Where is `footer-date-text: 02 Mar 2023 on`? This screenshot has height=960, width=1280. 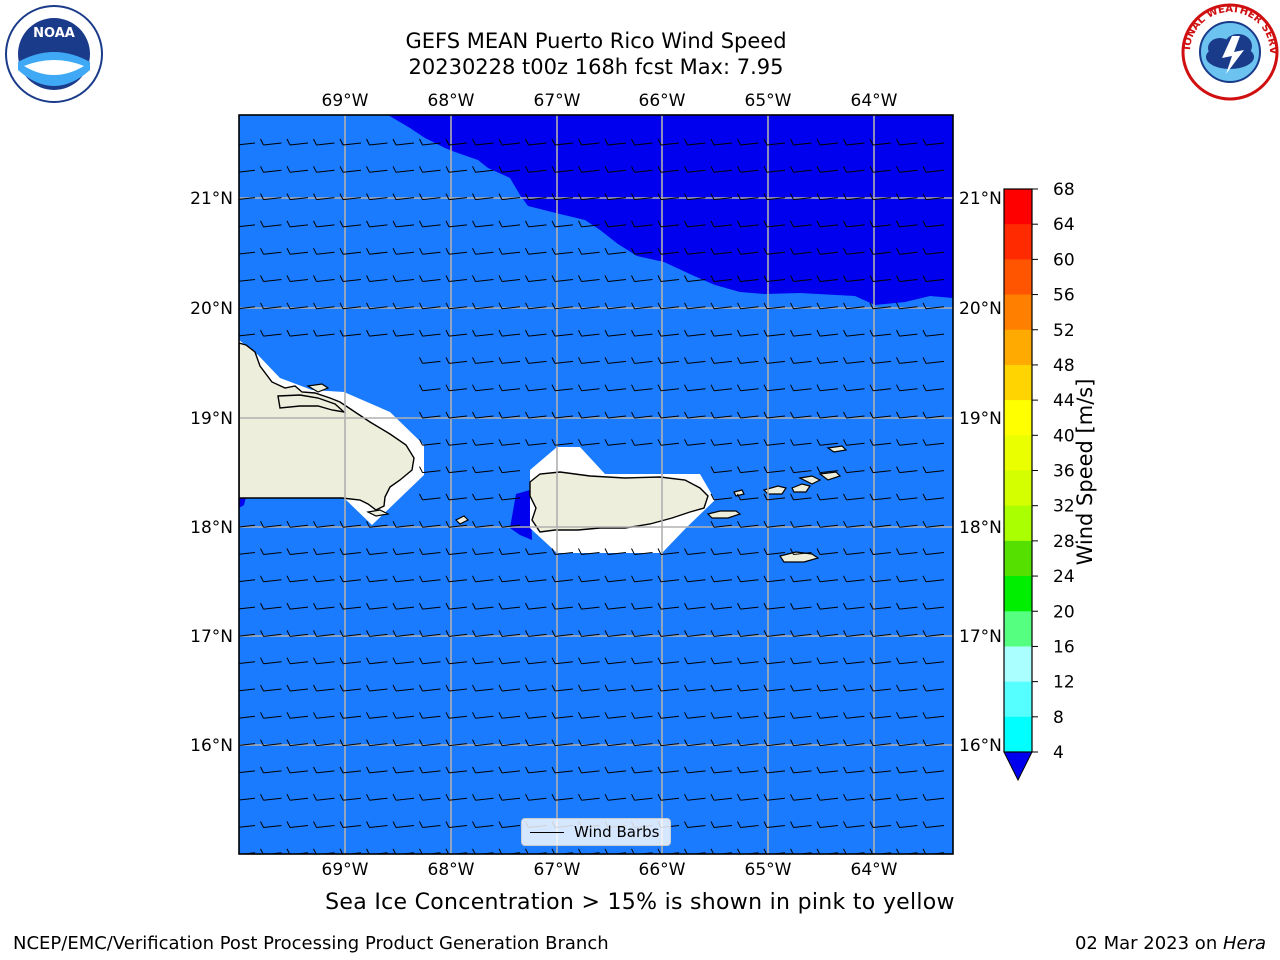 footer-date-text: 02 Mar 2023 on is located at coordinates (1148, 943).